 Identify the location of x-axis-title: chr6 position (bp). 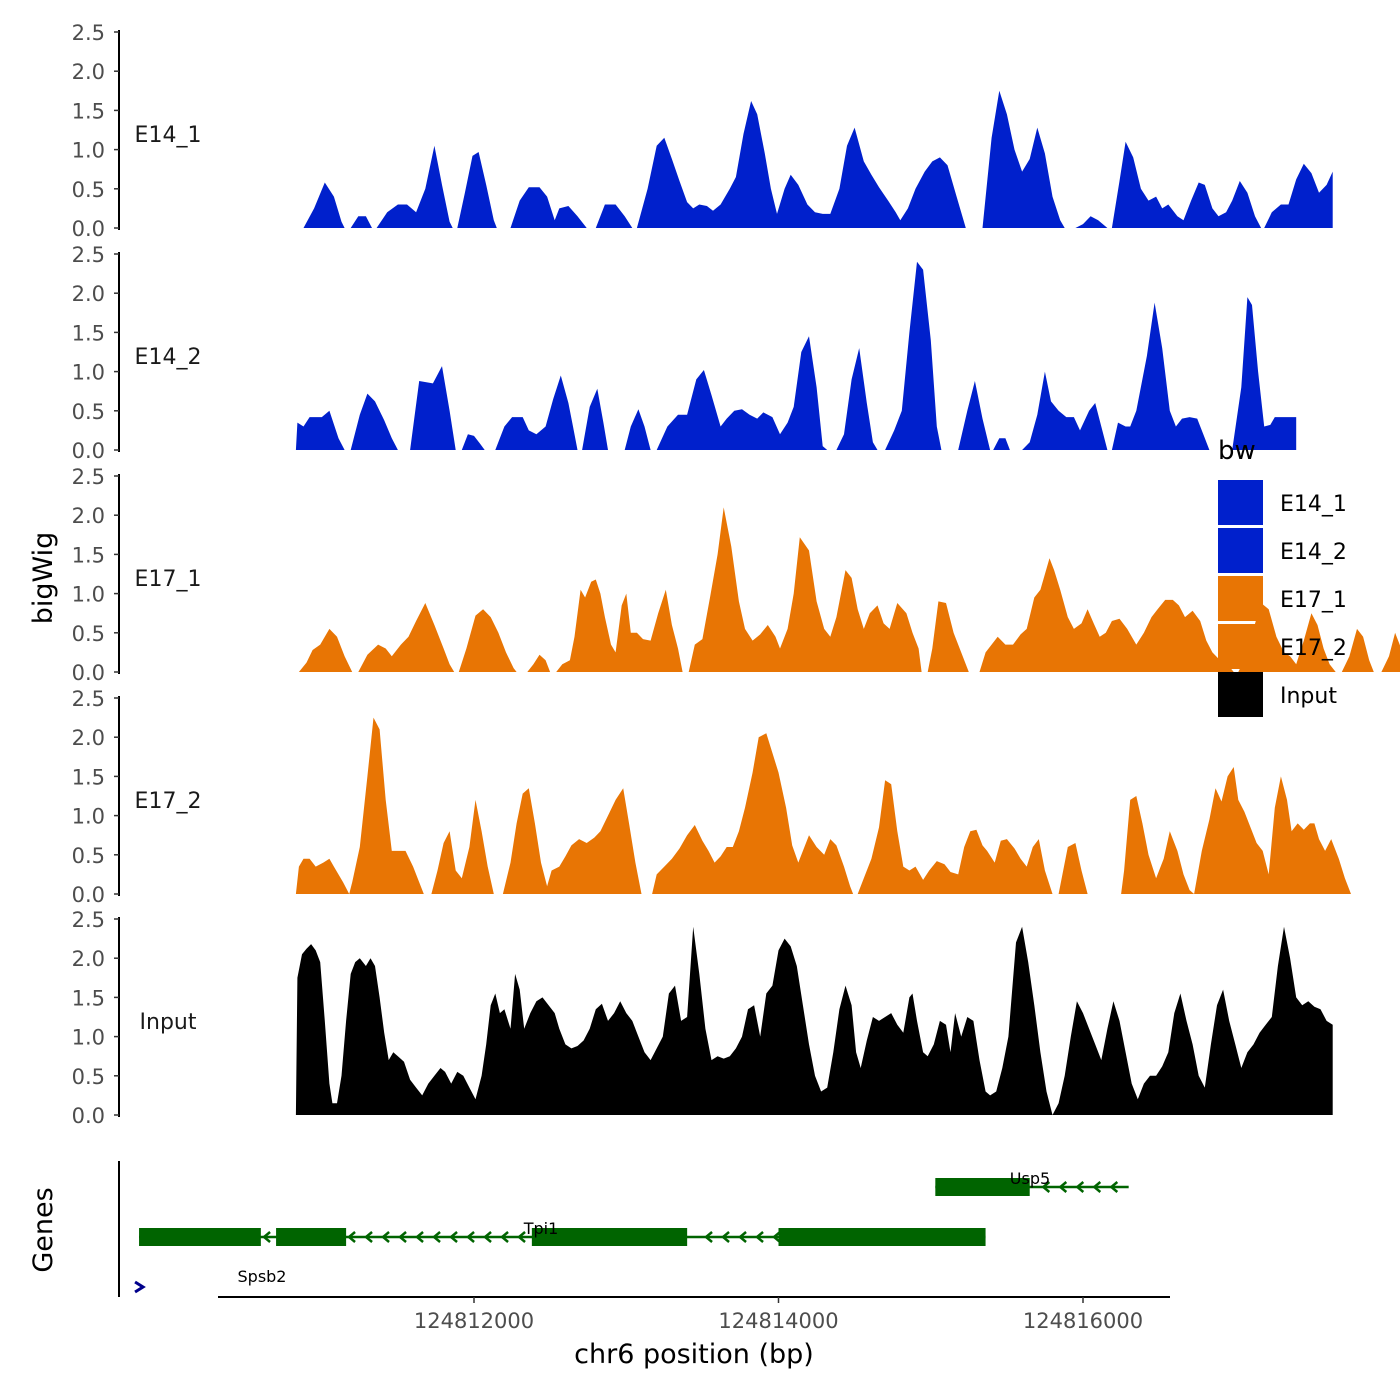
(694, 1354).